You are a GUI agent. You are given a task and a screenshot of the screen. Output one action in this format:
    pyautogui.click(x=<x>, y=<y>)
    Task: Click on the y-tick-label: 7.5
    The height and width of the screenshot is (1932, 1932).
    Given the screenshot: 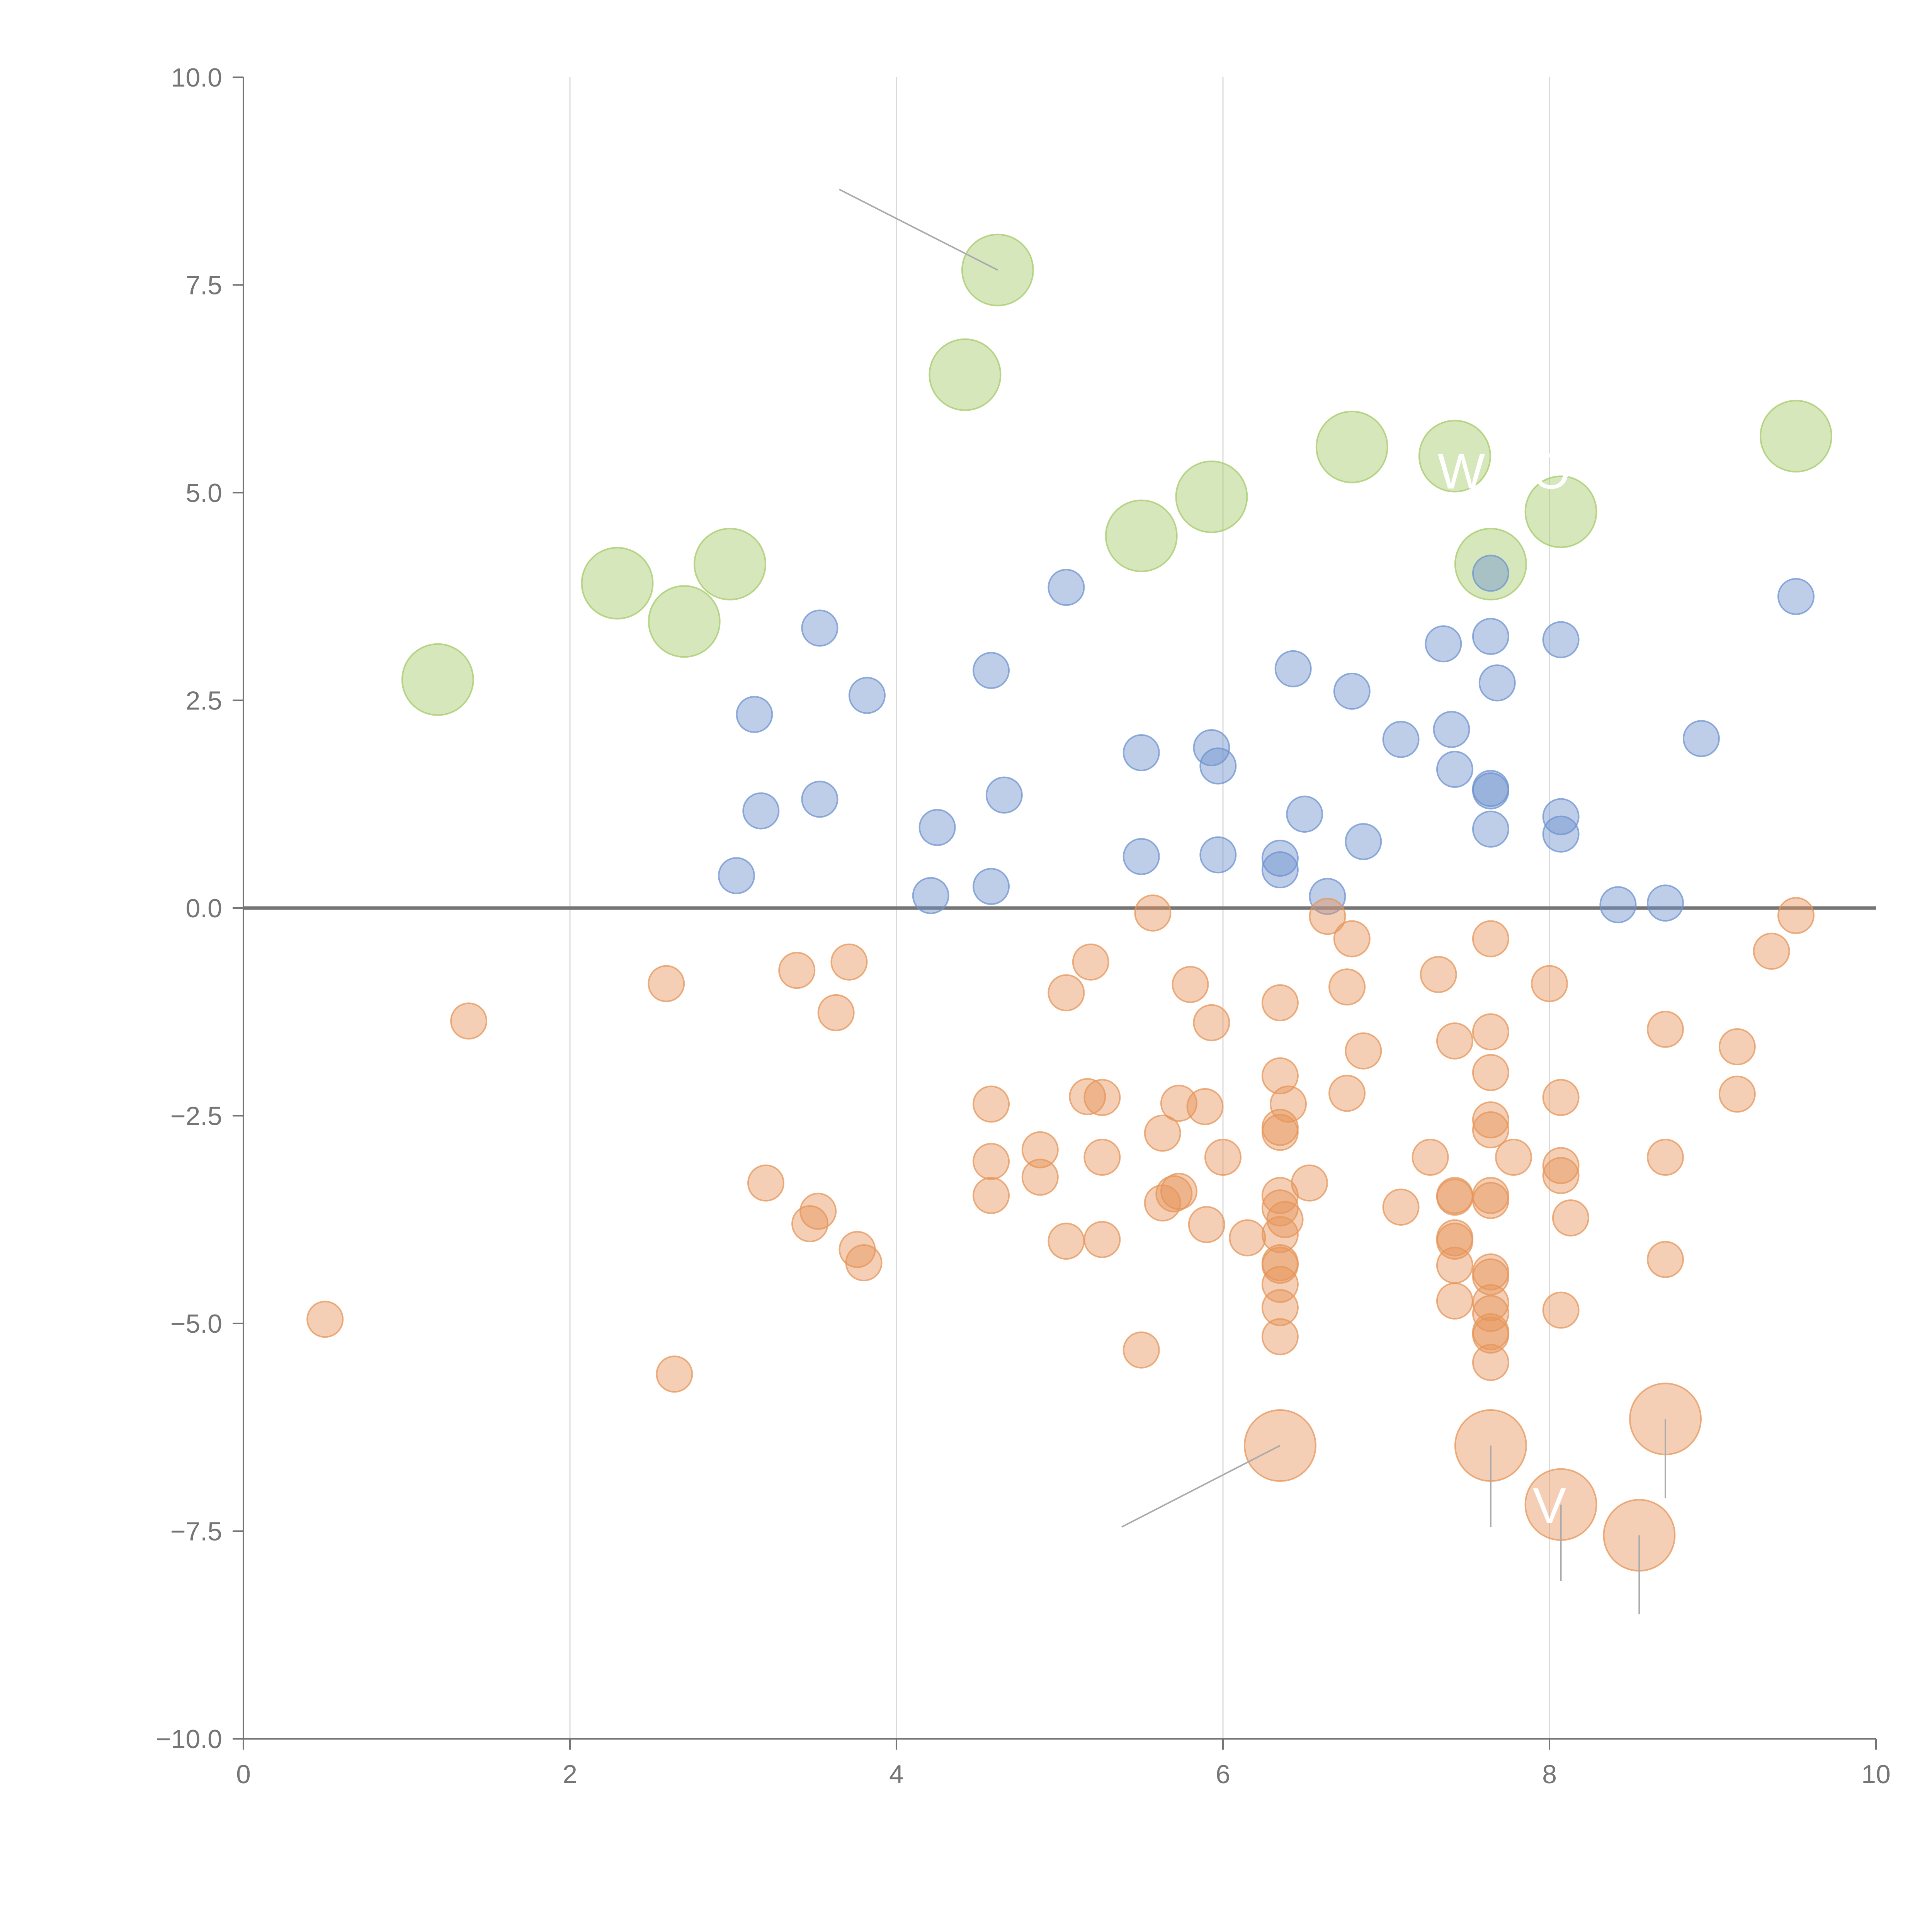 What is the action you would take?
    pyautogui.click(x=204, y=285)
    